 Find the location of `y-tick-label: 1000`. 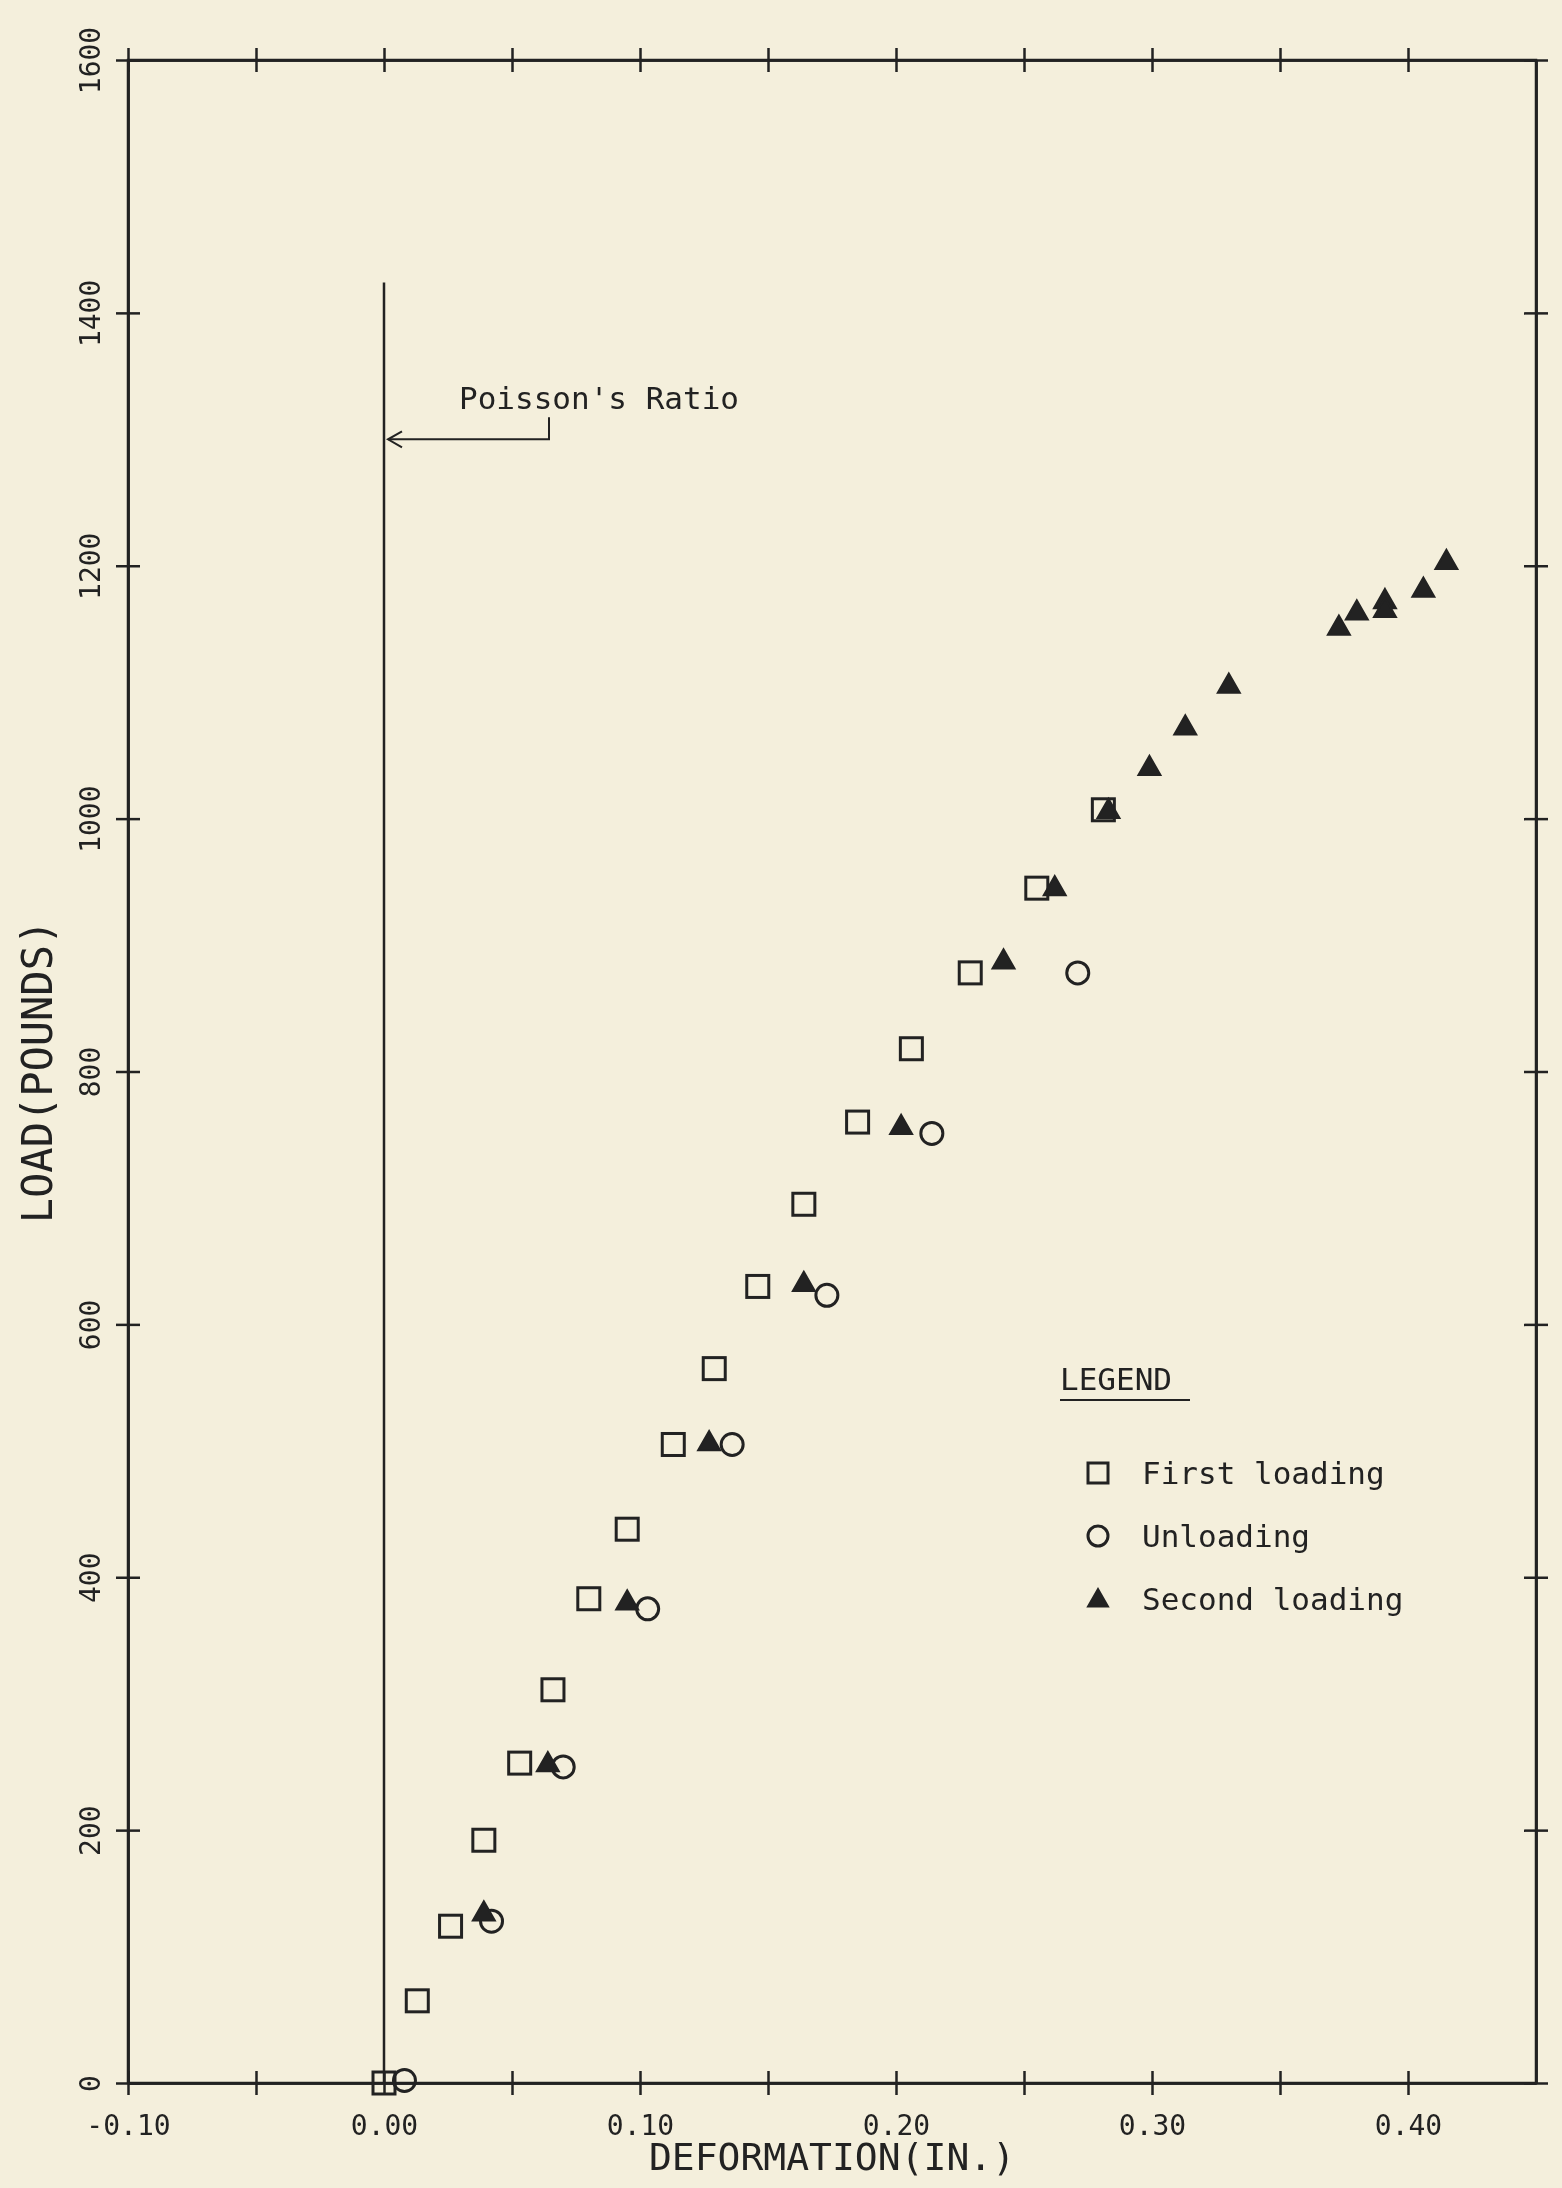

y-tick-label: 1000 is located at coordinates (90, 819).